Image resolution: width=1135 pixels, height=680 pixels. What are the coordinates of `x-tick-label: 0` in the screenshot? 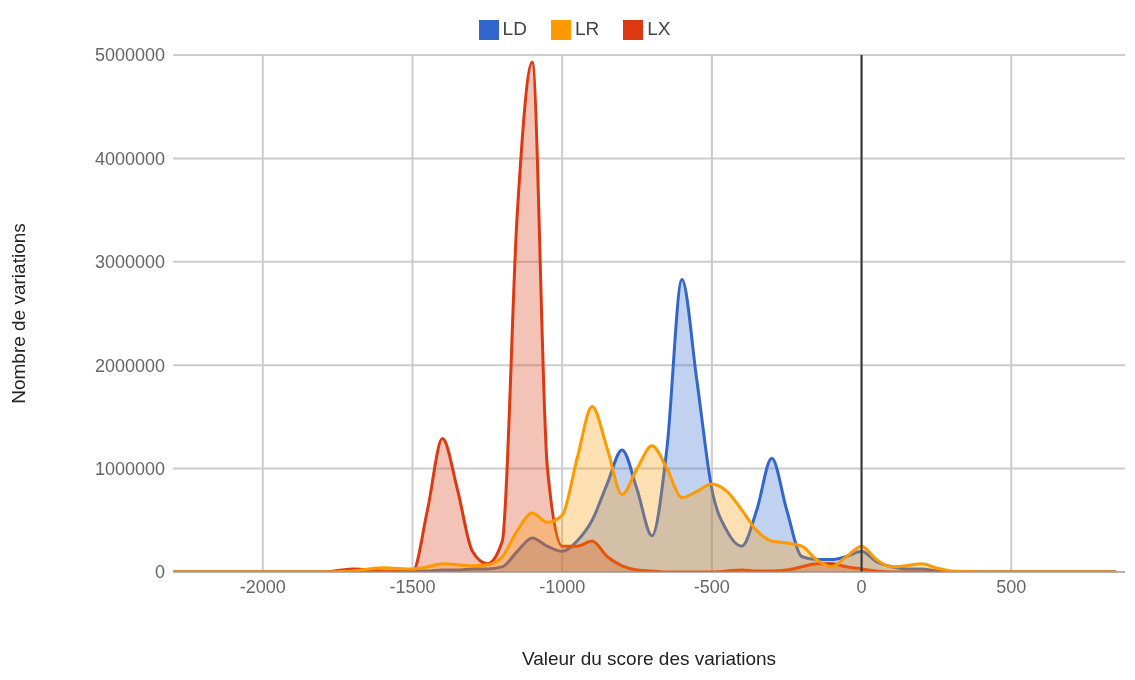 It's located at (861, 586).